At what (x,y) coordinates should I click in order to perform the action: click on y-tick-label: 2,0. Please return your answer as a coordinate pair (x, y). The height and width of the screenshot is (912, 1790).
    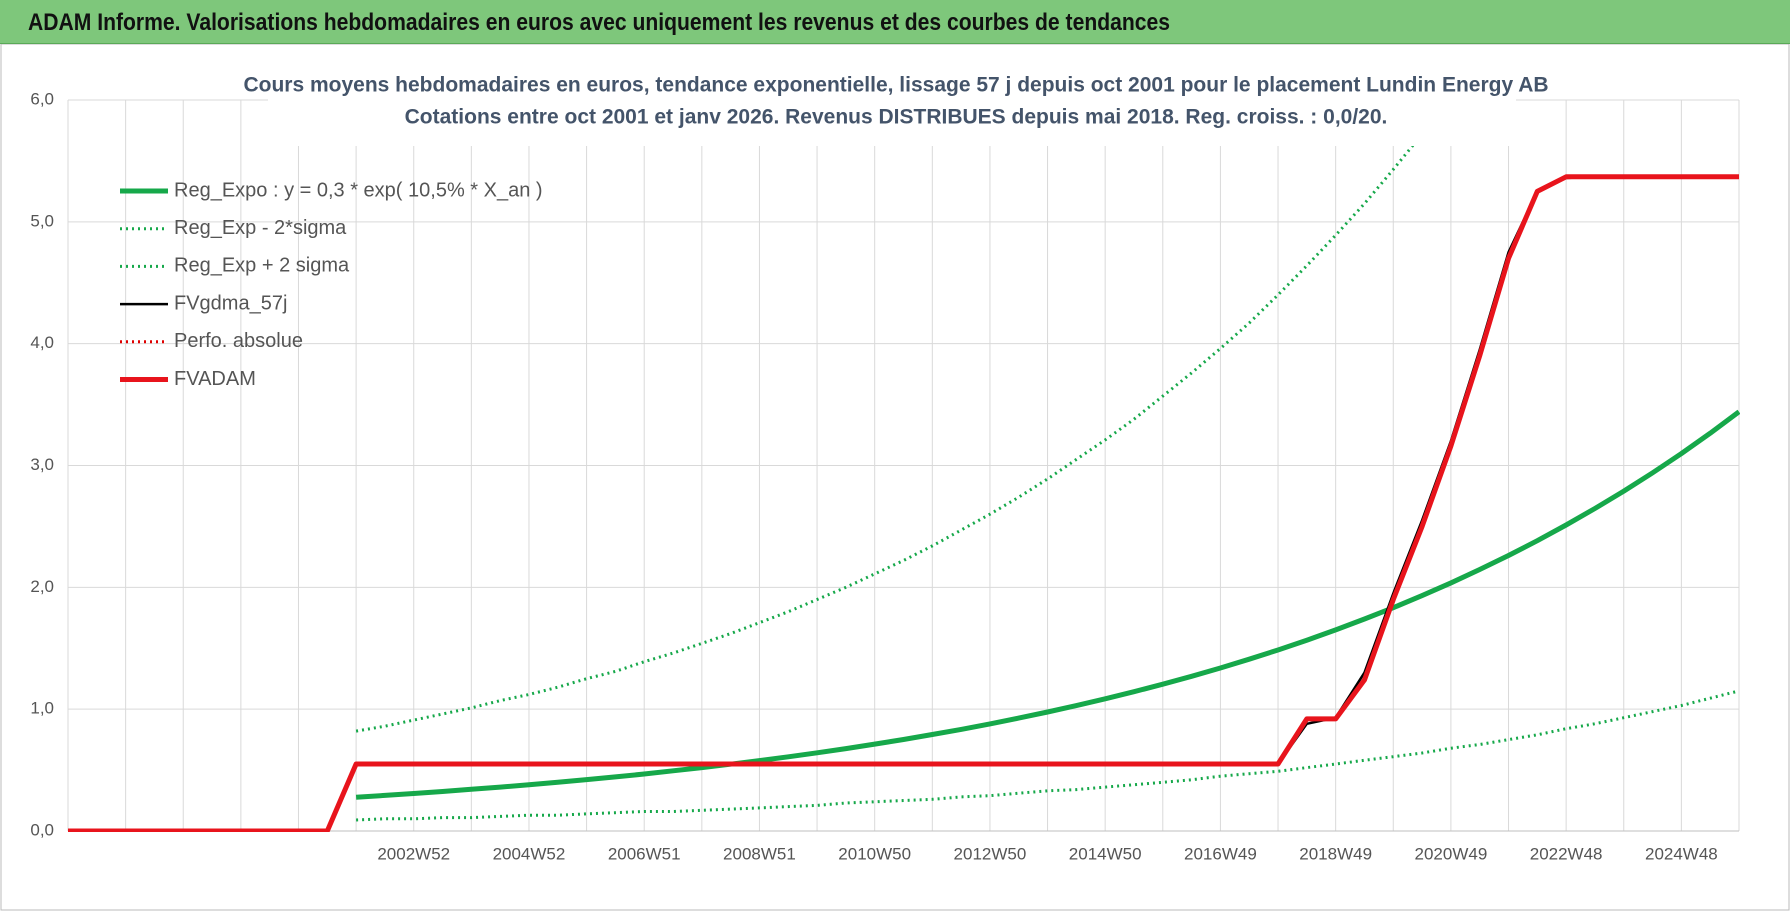
    Looking at the image, I should click on (42, 586).